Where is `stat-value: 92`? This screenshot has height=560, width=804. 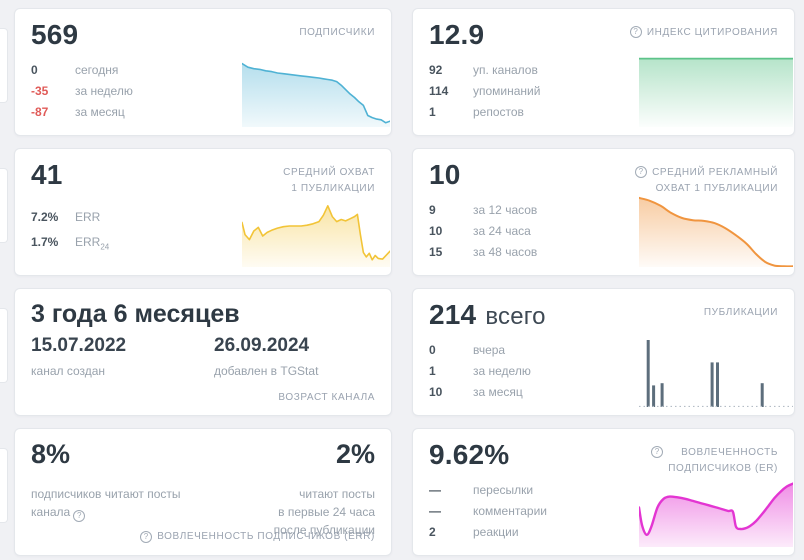
stat-value: 92 is located at coordinates (436, 70).